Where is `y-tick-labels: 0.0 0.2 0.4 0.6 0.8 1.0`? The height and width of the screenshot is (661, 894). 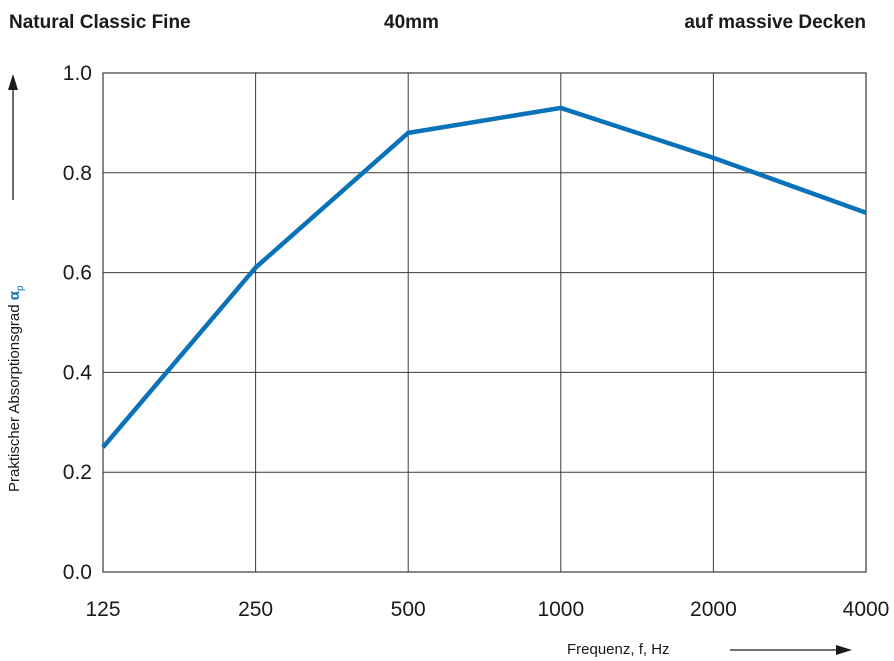 y-tick-labels: 0.0 0.2 0.4 0.6 0.8 1.0 is located at coordinates (78, 323).